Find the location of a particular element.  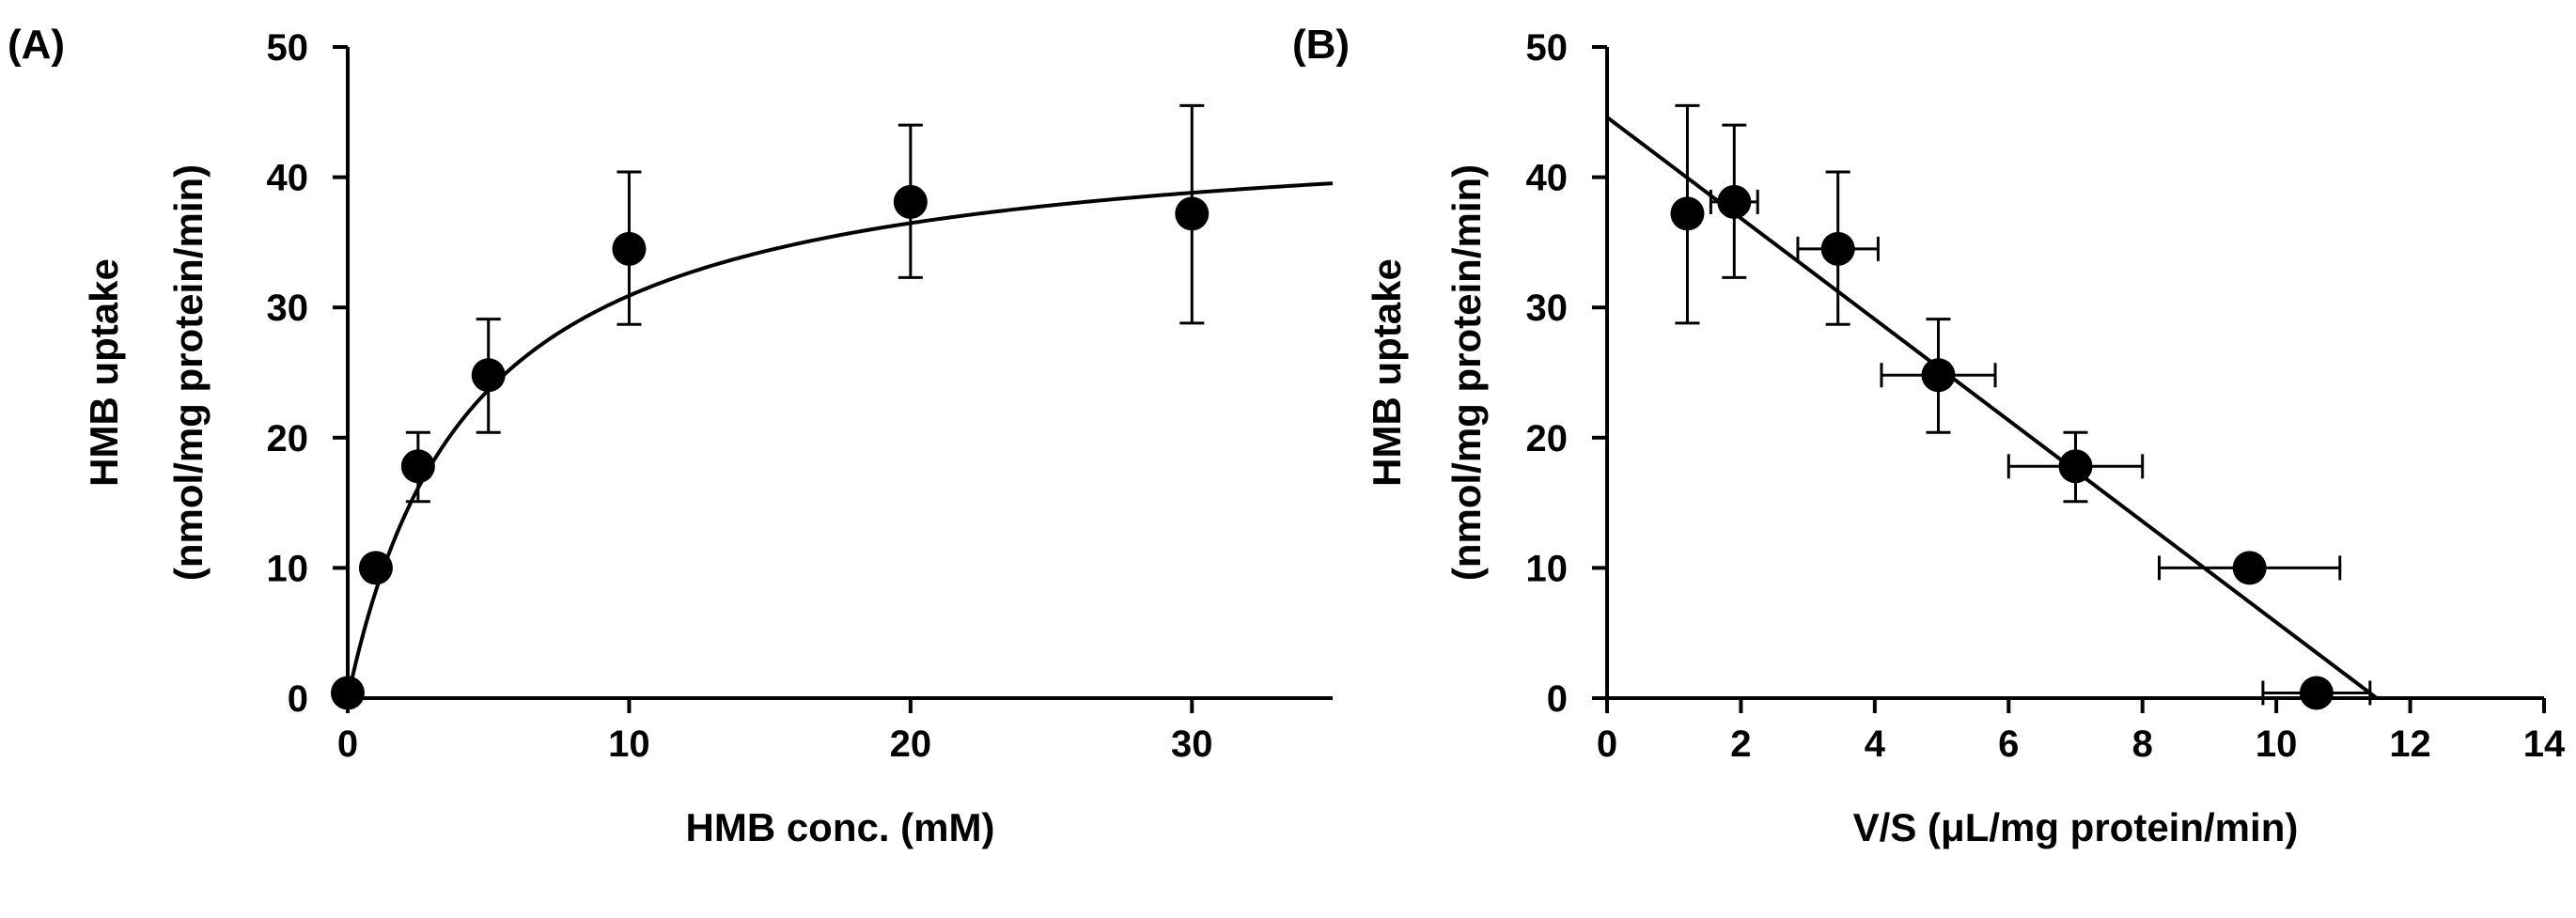

x-axis-label: V/S (μL/mg protein/min) is located at coordinates (2076, 827).